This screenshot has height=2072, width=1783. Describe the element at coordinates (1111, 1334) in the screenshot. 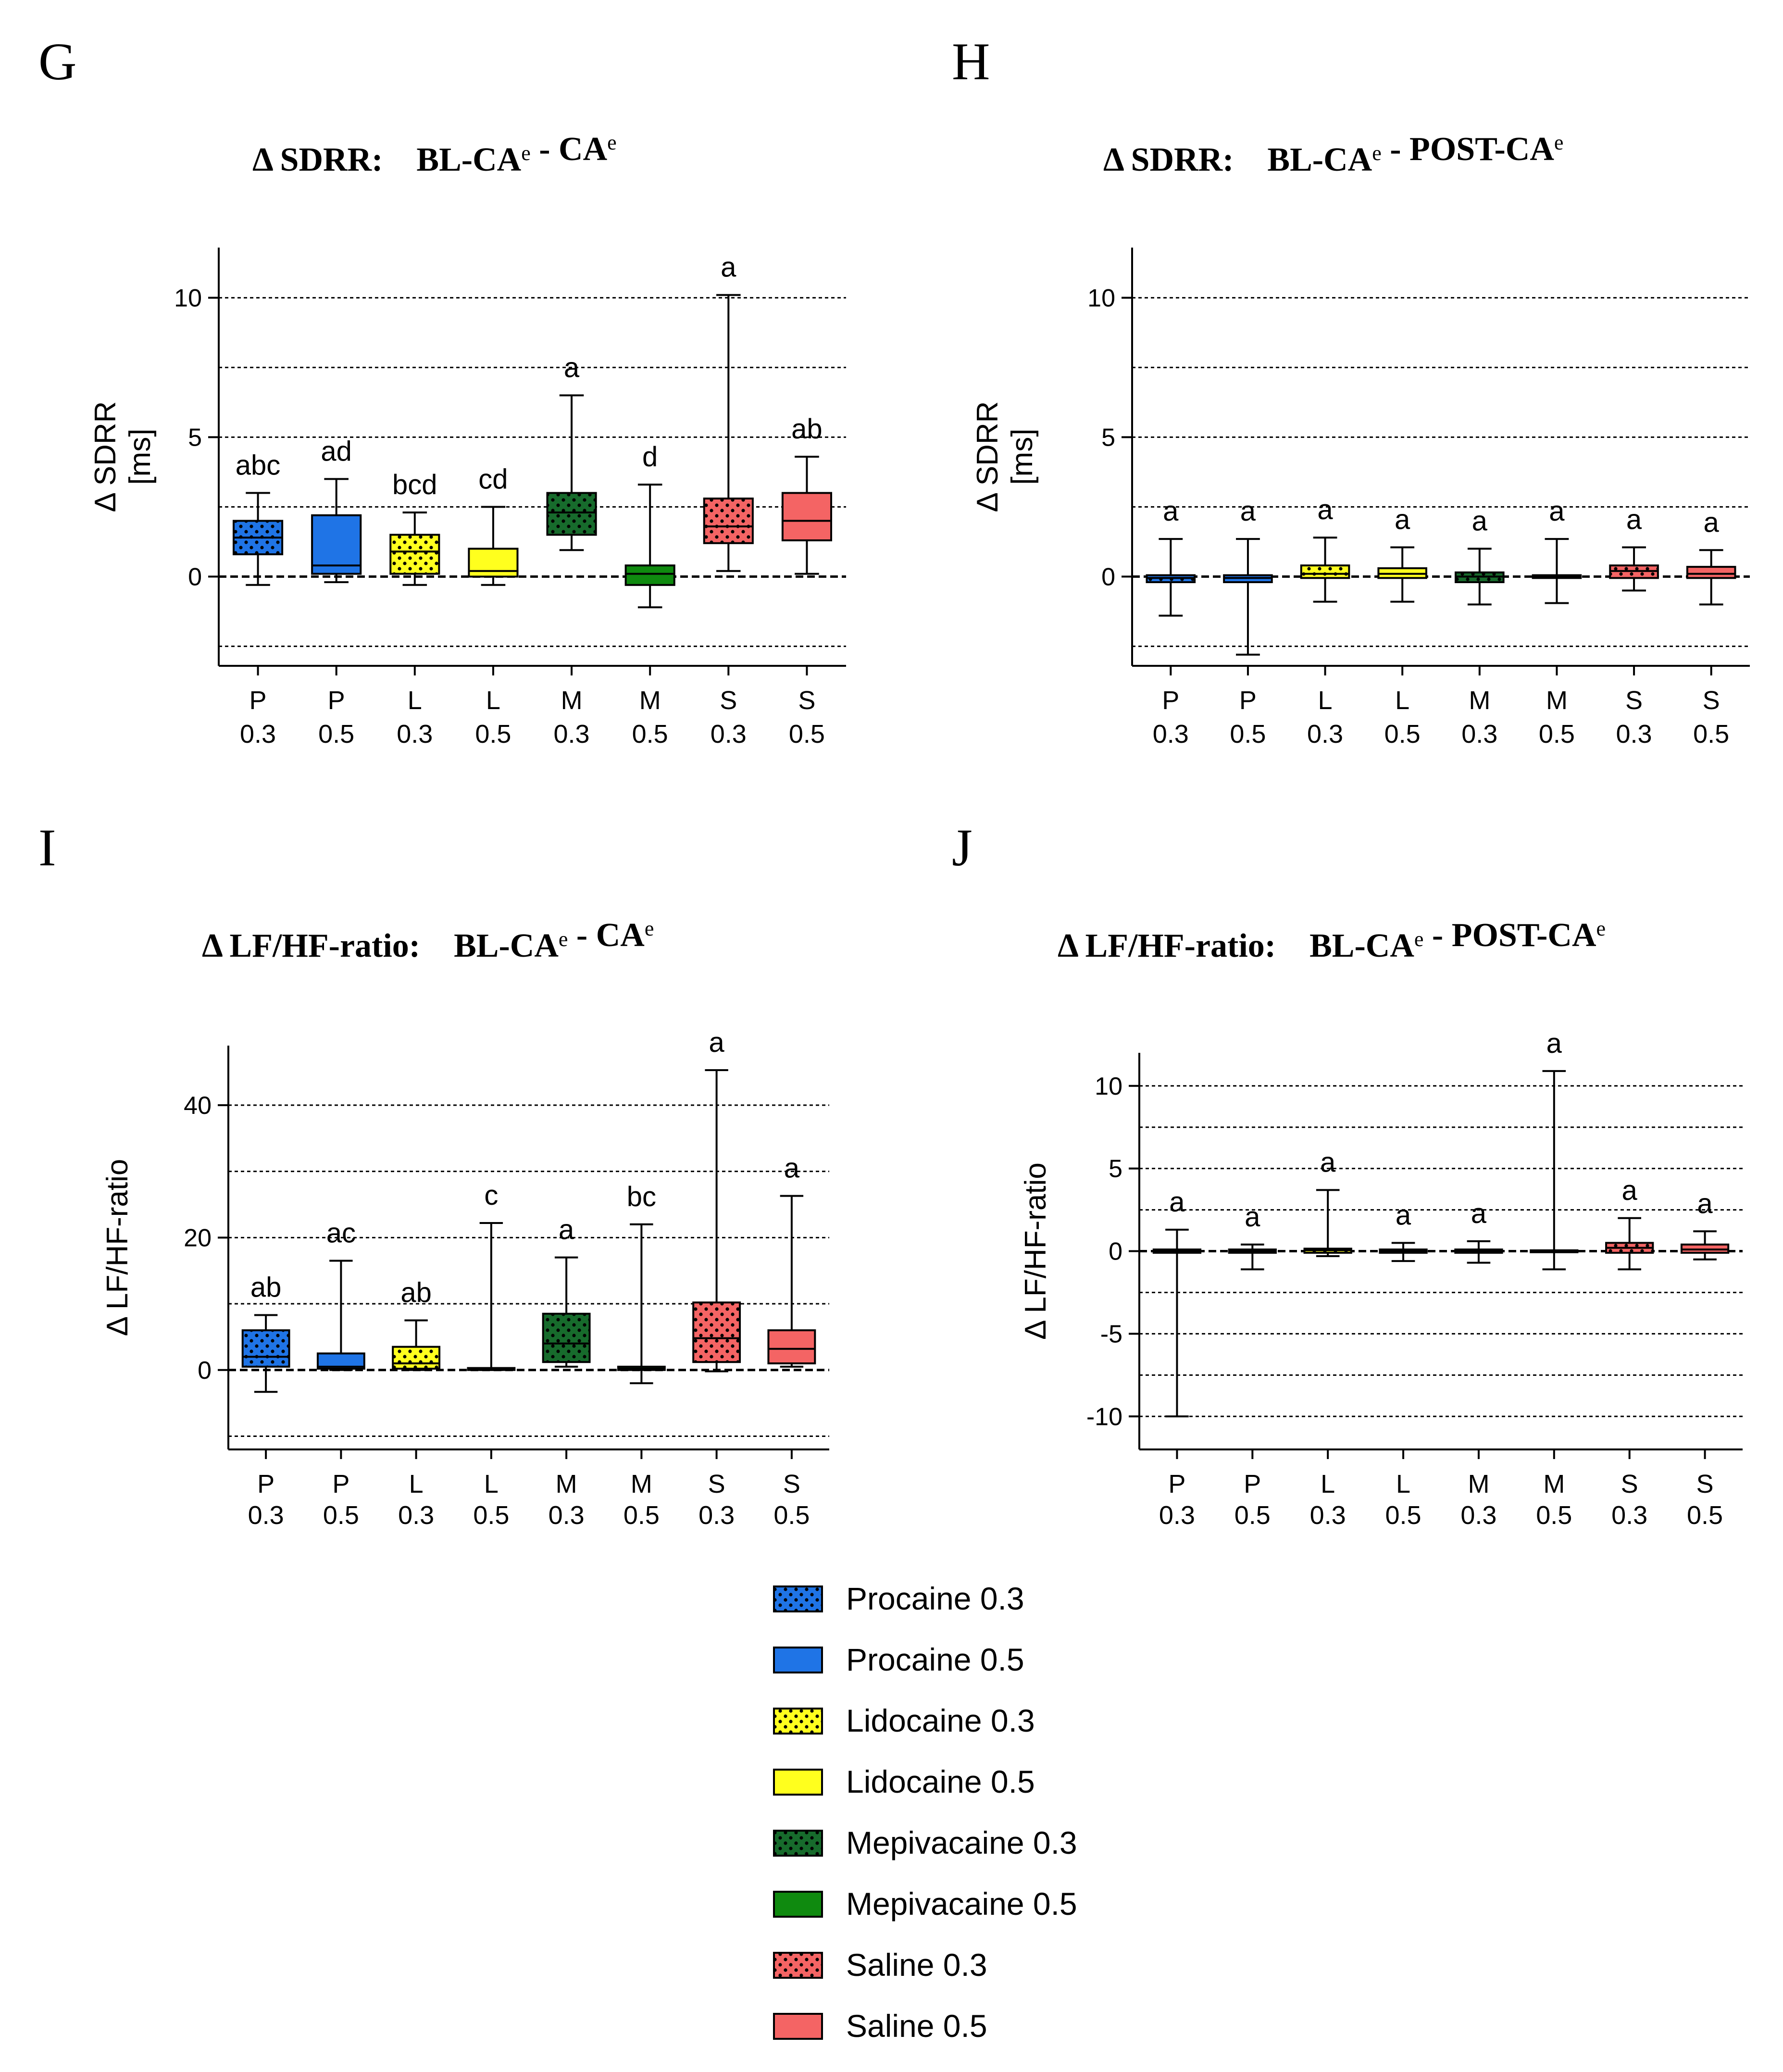

I see `y-tick-label: -5` at that location.